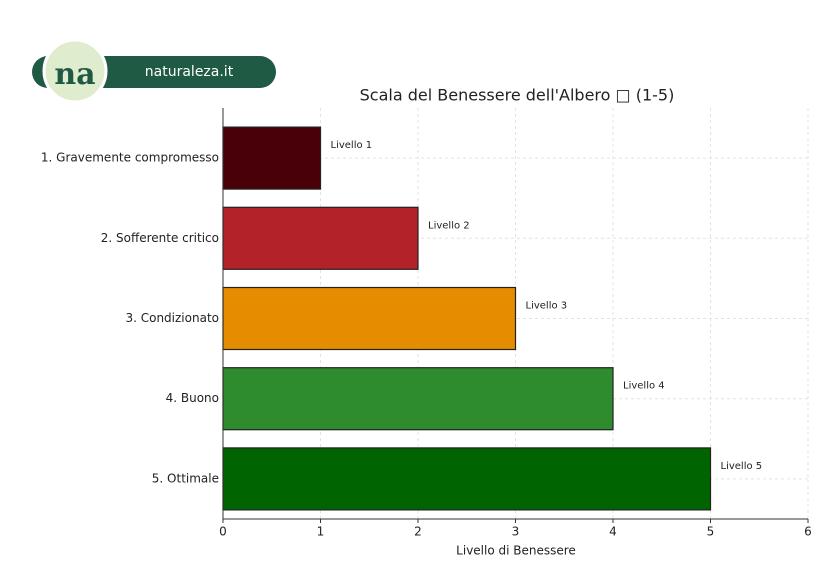  I want to click on x-tick-label: 4, so click(613, 532).